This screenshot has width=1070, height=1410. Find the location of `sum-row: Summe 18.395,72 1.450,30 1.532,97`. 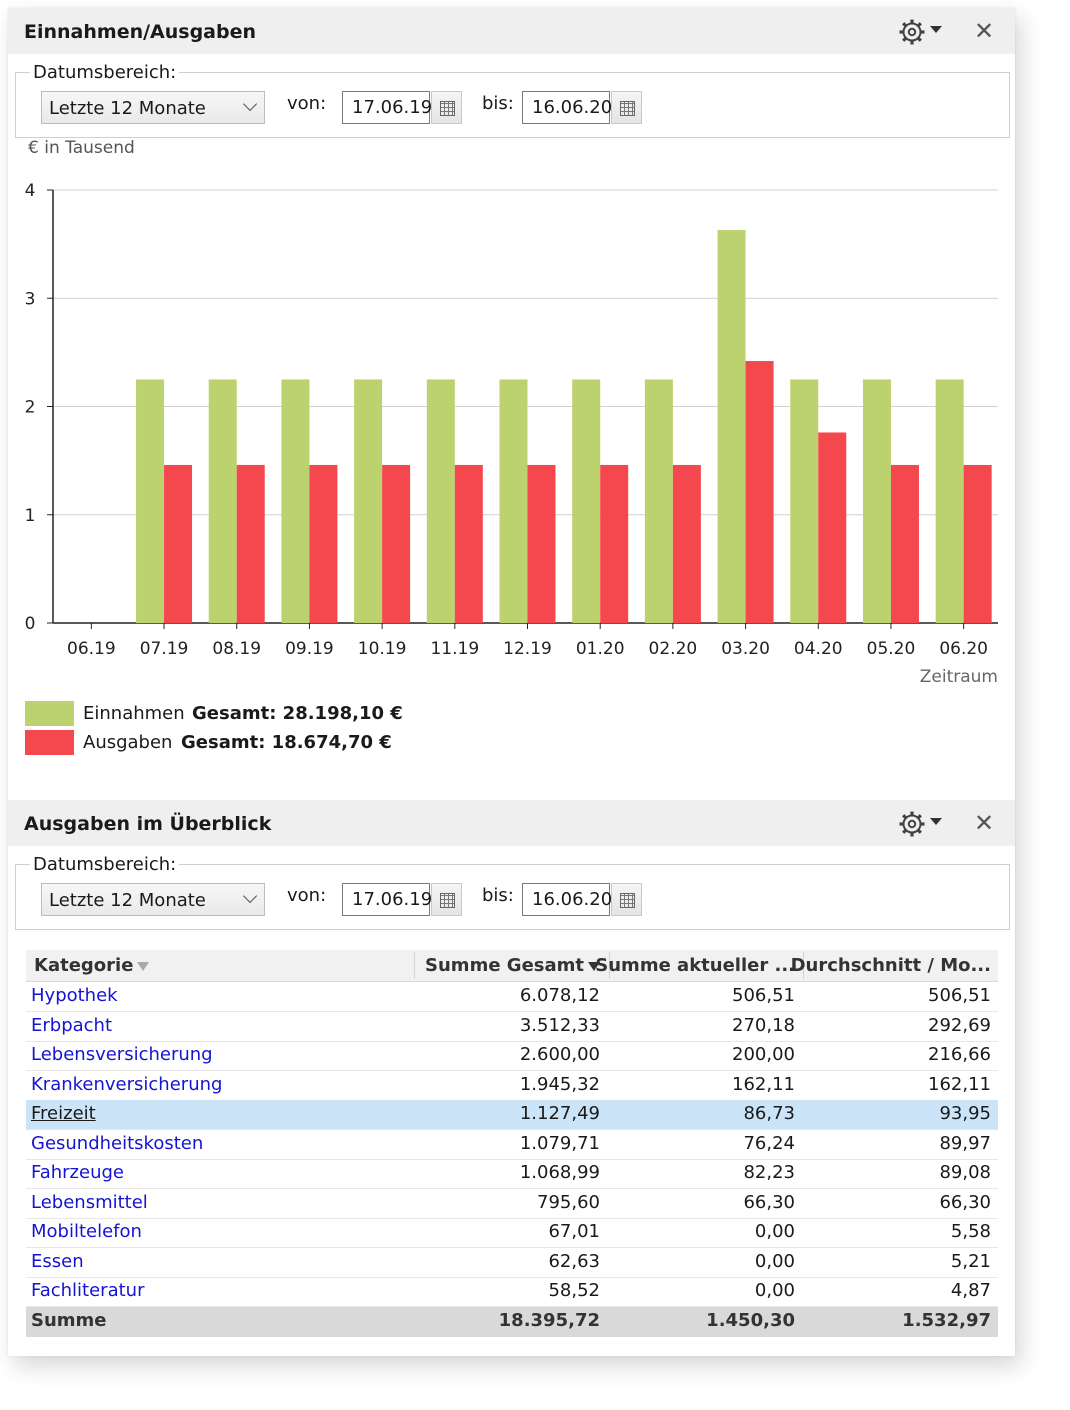

sum-row: Summe 18.395,72 1.450,30 1.532,97 is located at coordinates (512, 1321).